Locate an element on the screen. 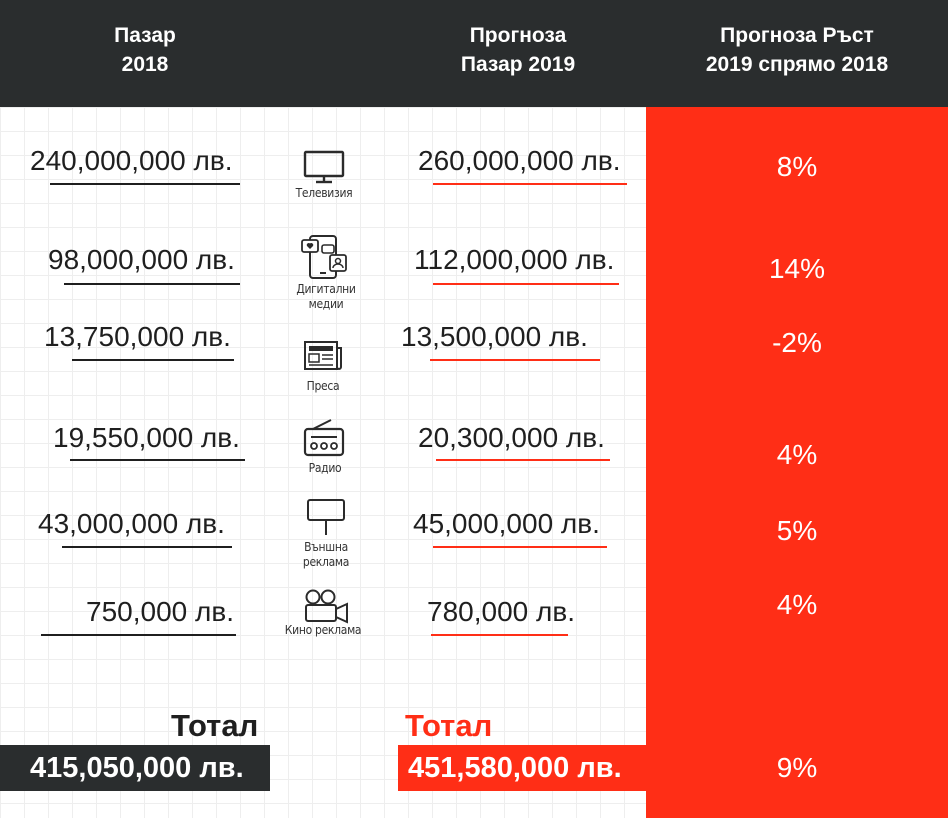 The width and height of the screenshot is (948, 818). smartphone-social-icon is located at coordinates (324, 257).